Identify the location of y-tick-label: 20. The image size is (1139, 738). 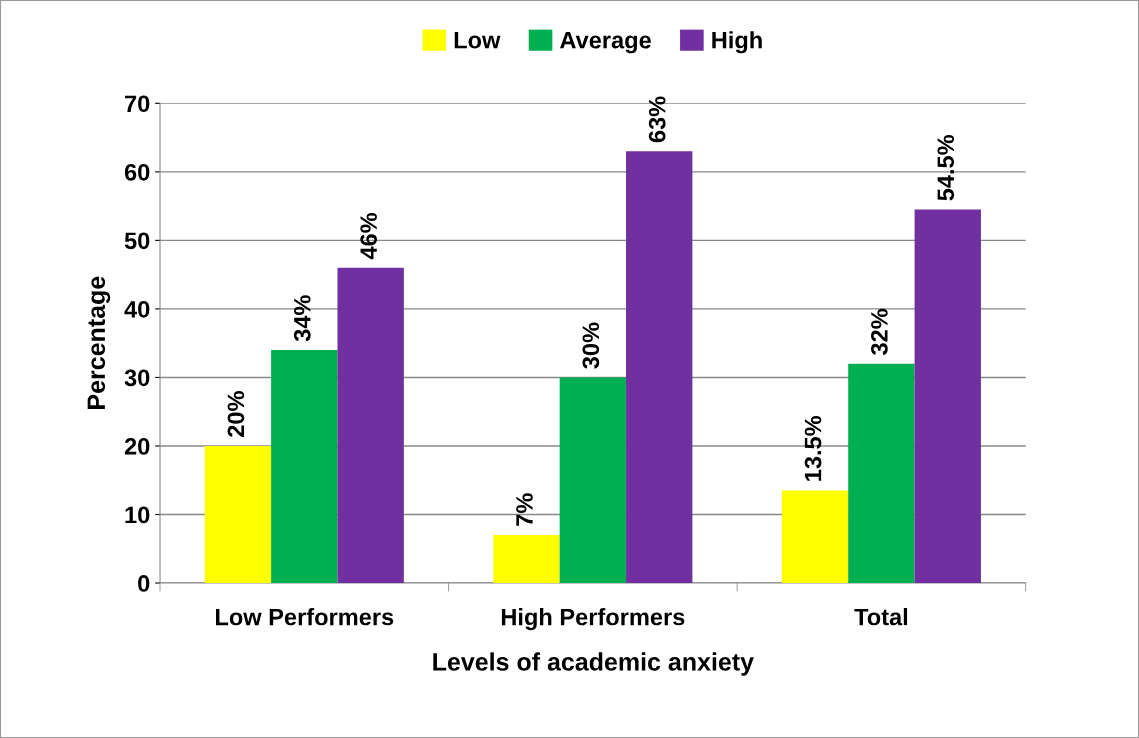
(137, 446).